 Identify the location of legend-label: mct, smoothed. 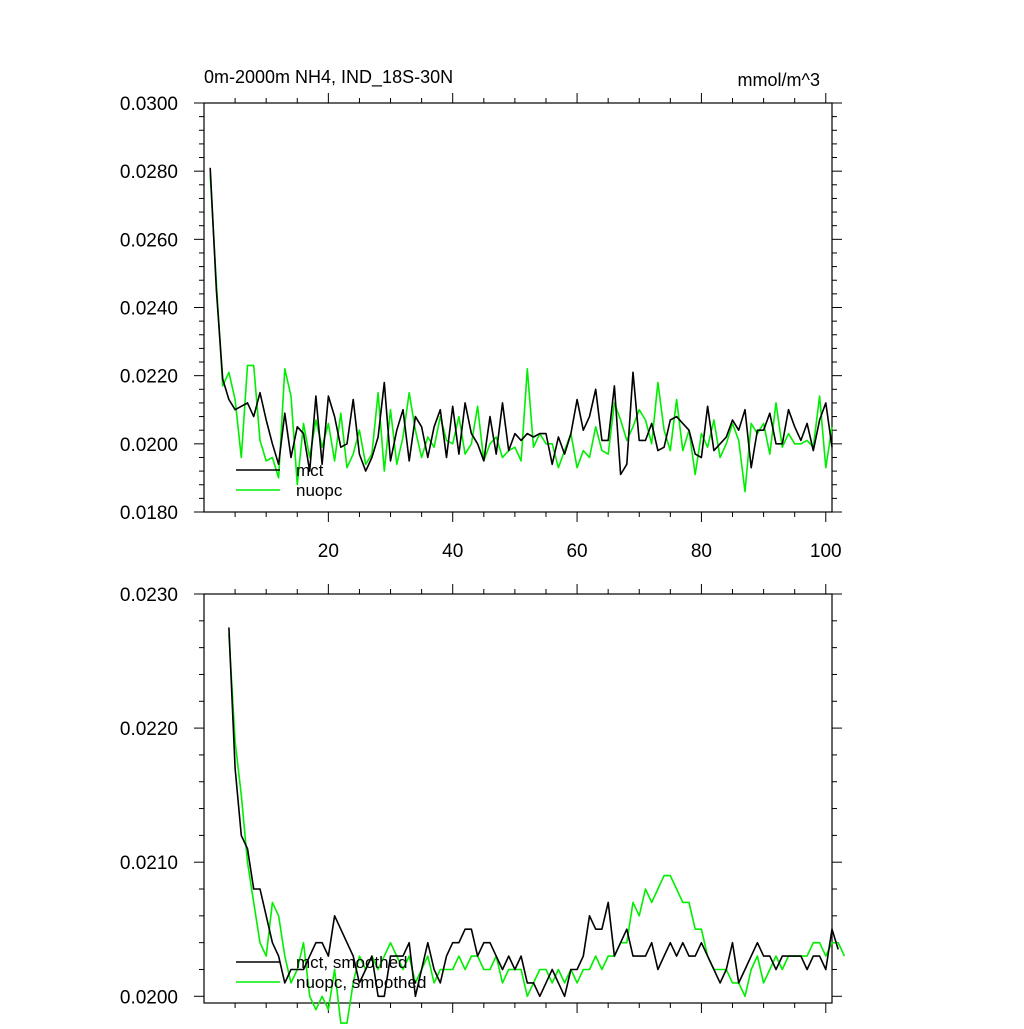
(352, 962).